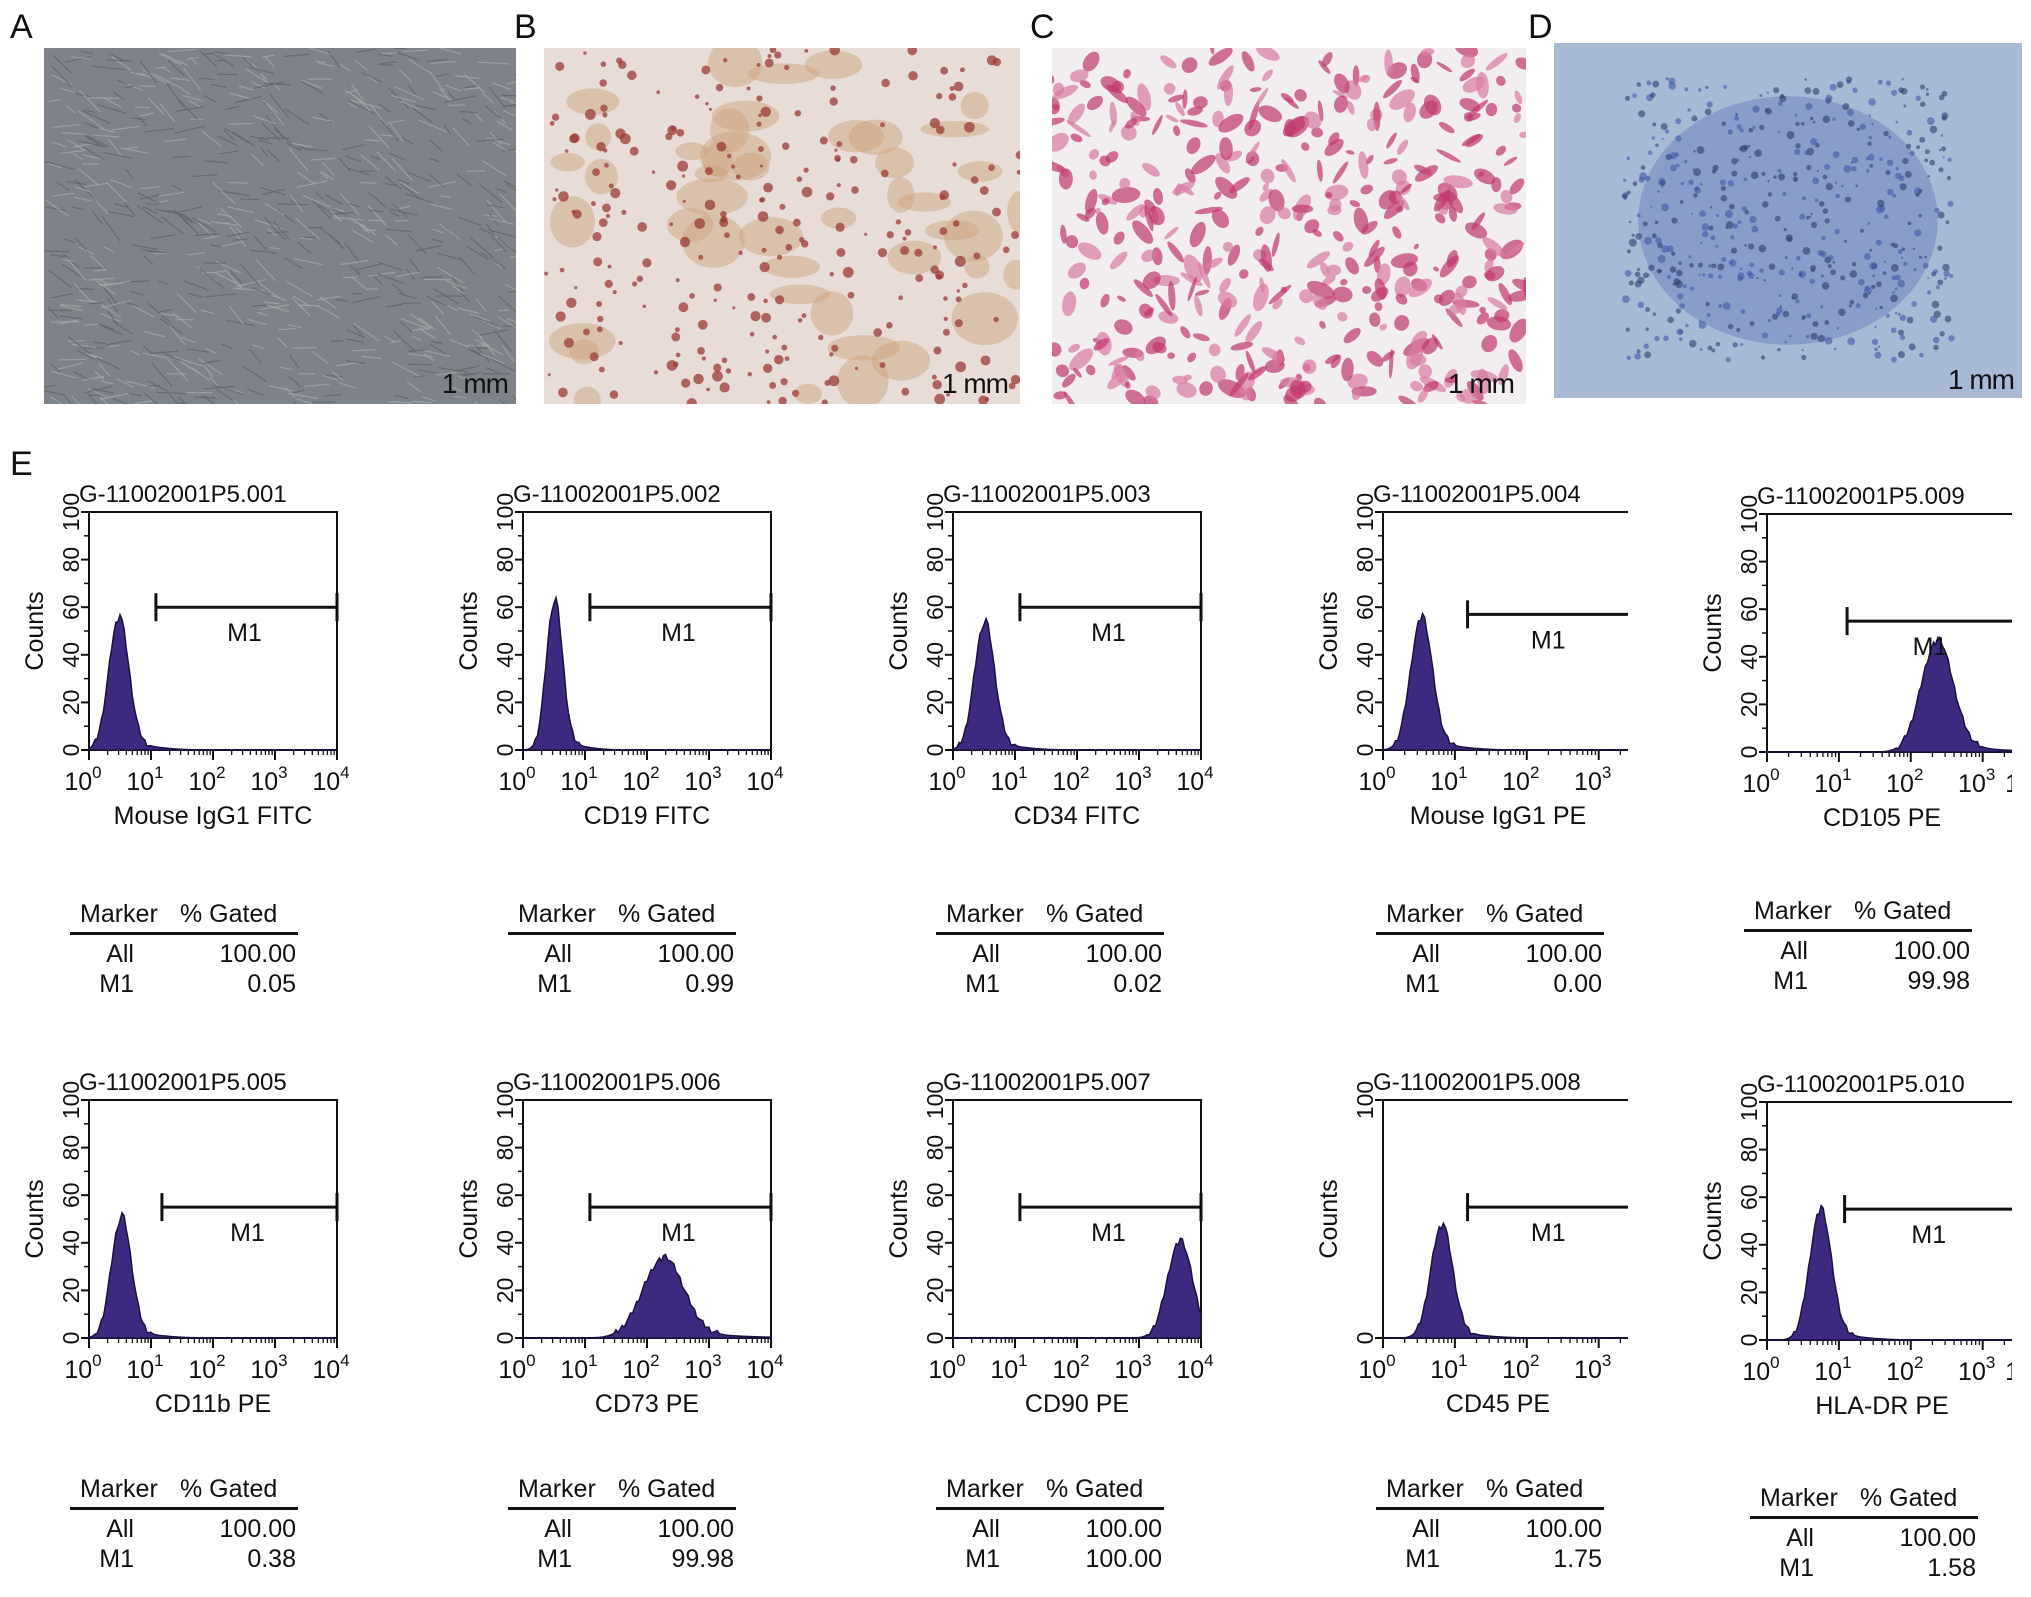  I want to click on x-axis-label: CD105 PE, so click(1882, 818).